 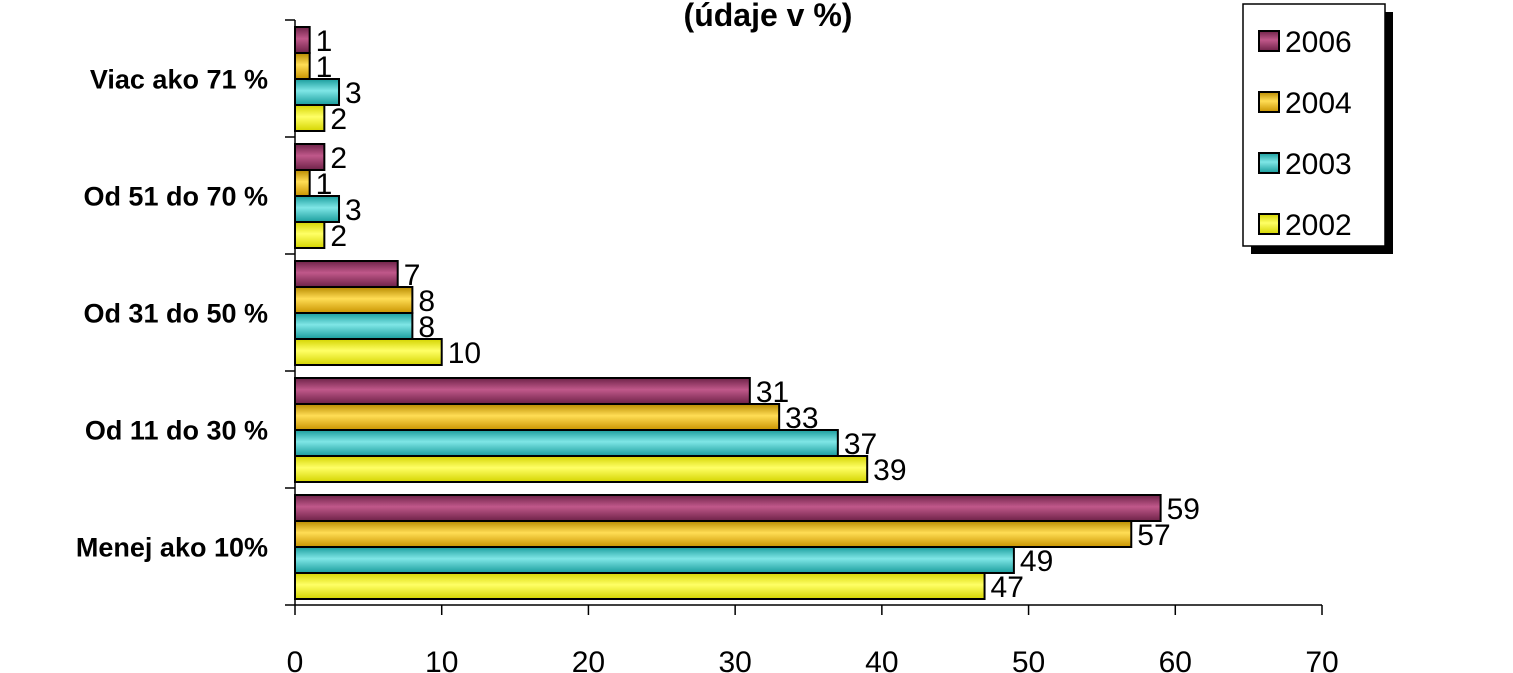 I want to click on value-tick-label-10: 10, so click(x=441, y=659).